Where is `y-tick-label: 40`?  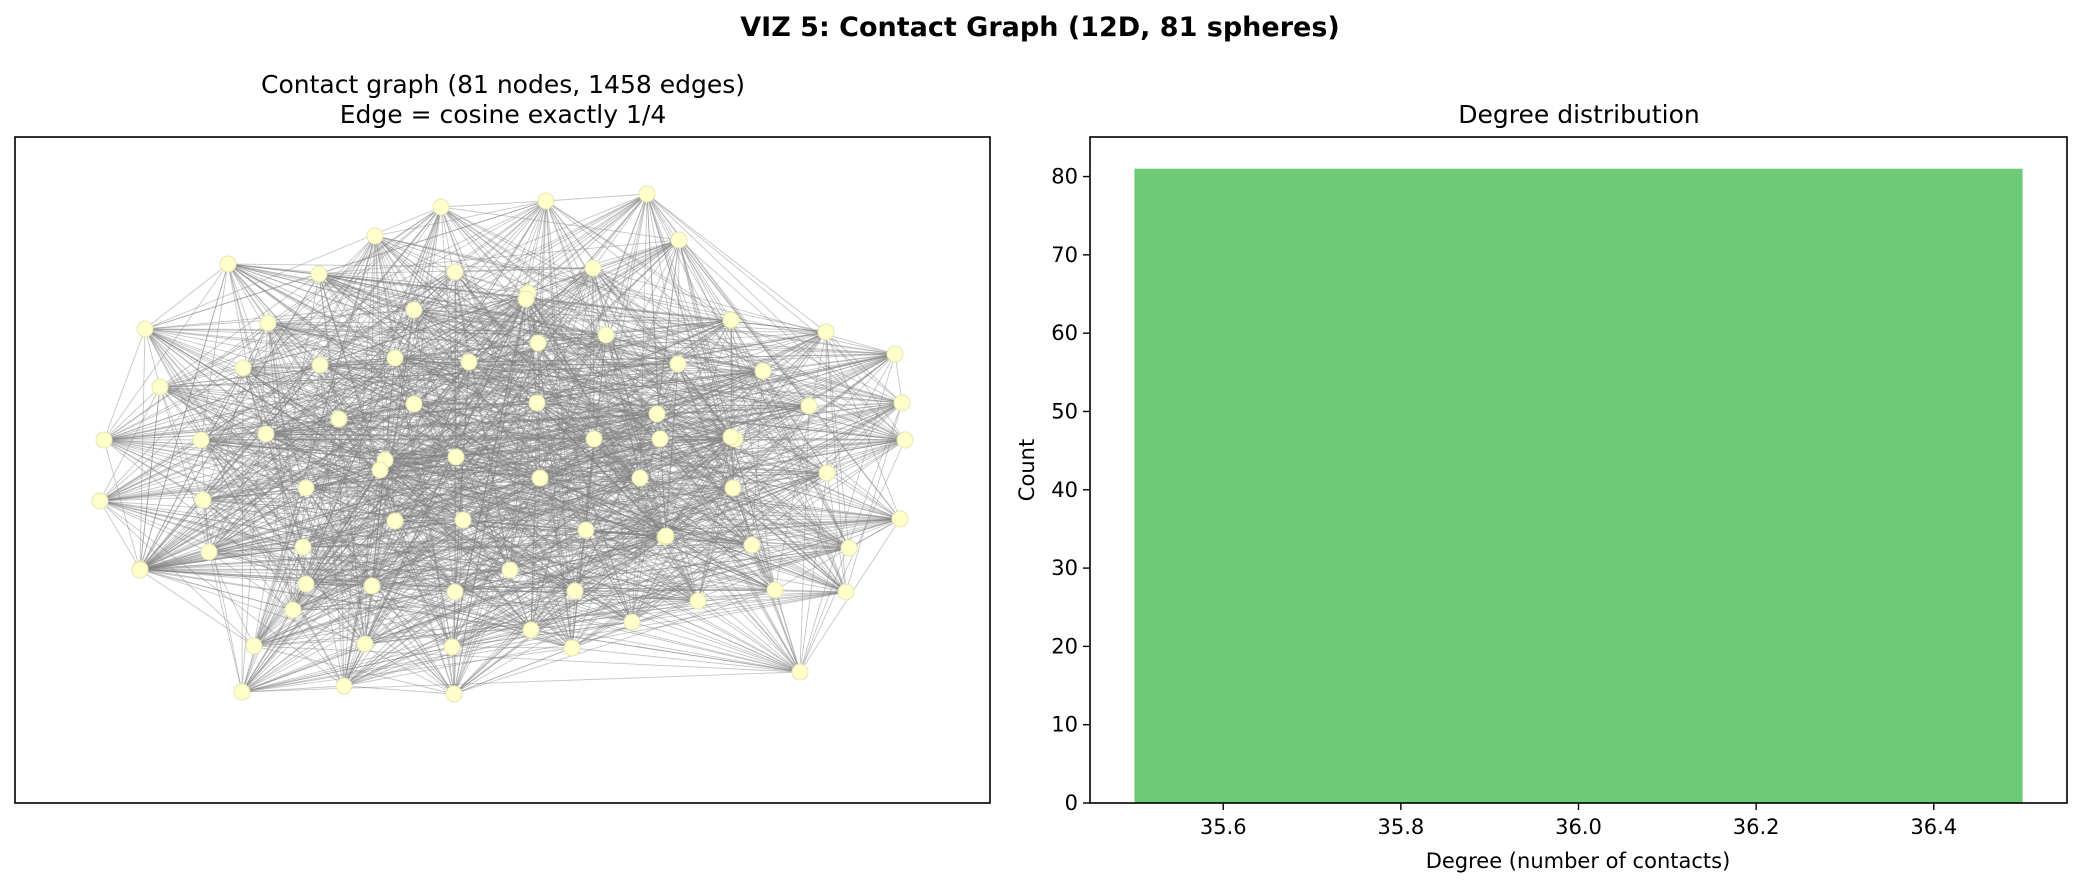 y-tick-label: 40 is located at coordinates (1064, 490).